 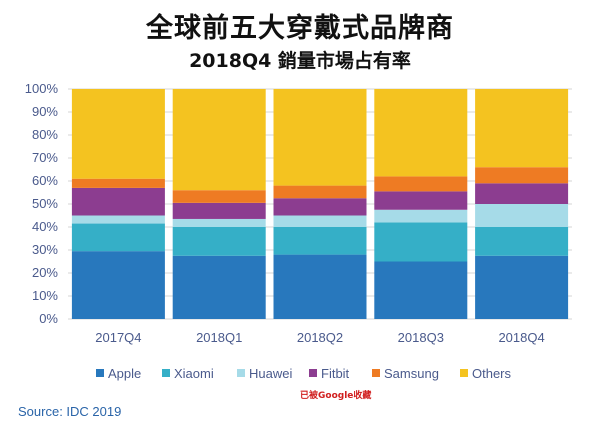 I want to click on y-tick-label: 30%, so click(x=45, y=249).